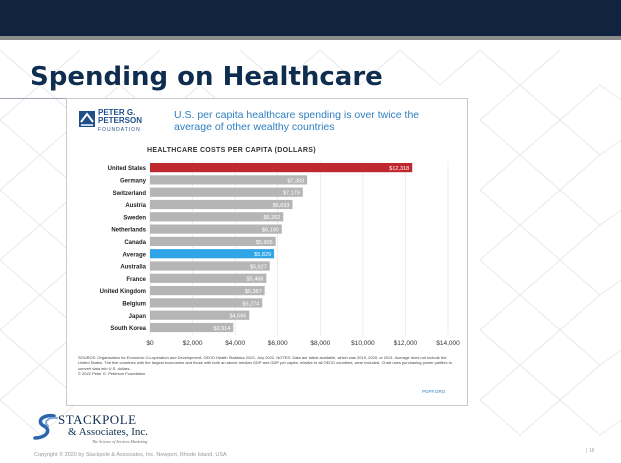 This screenshot has height=463, width=621. I want to click on category-label: Canada, so click(135, 243).